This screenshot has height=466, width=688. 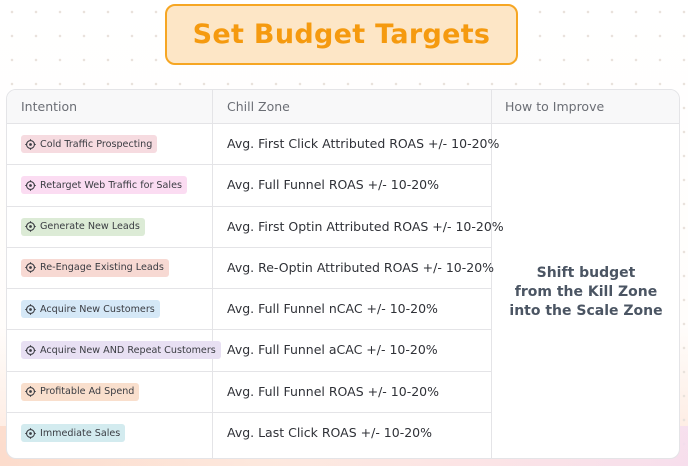 I want to click on chill-zone-metric: Avg. Full Funnel nCAC +/- 10-20%, so click(x=332, y=309).